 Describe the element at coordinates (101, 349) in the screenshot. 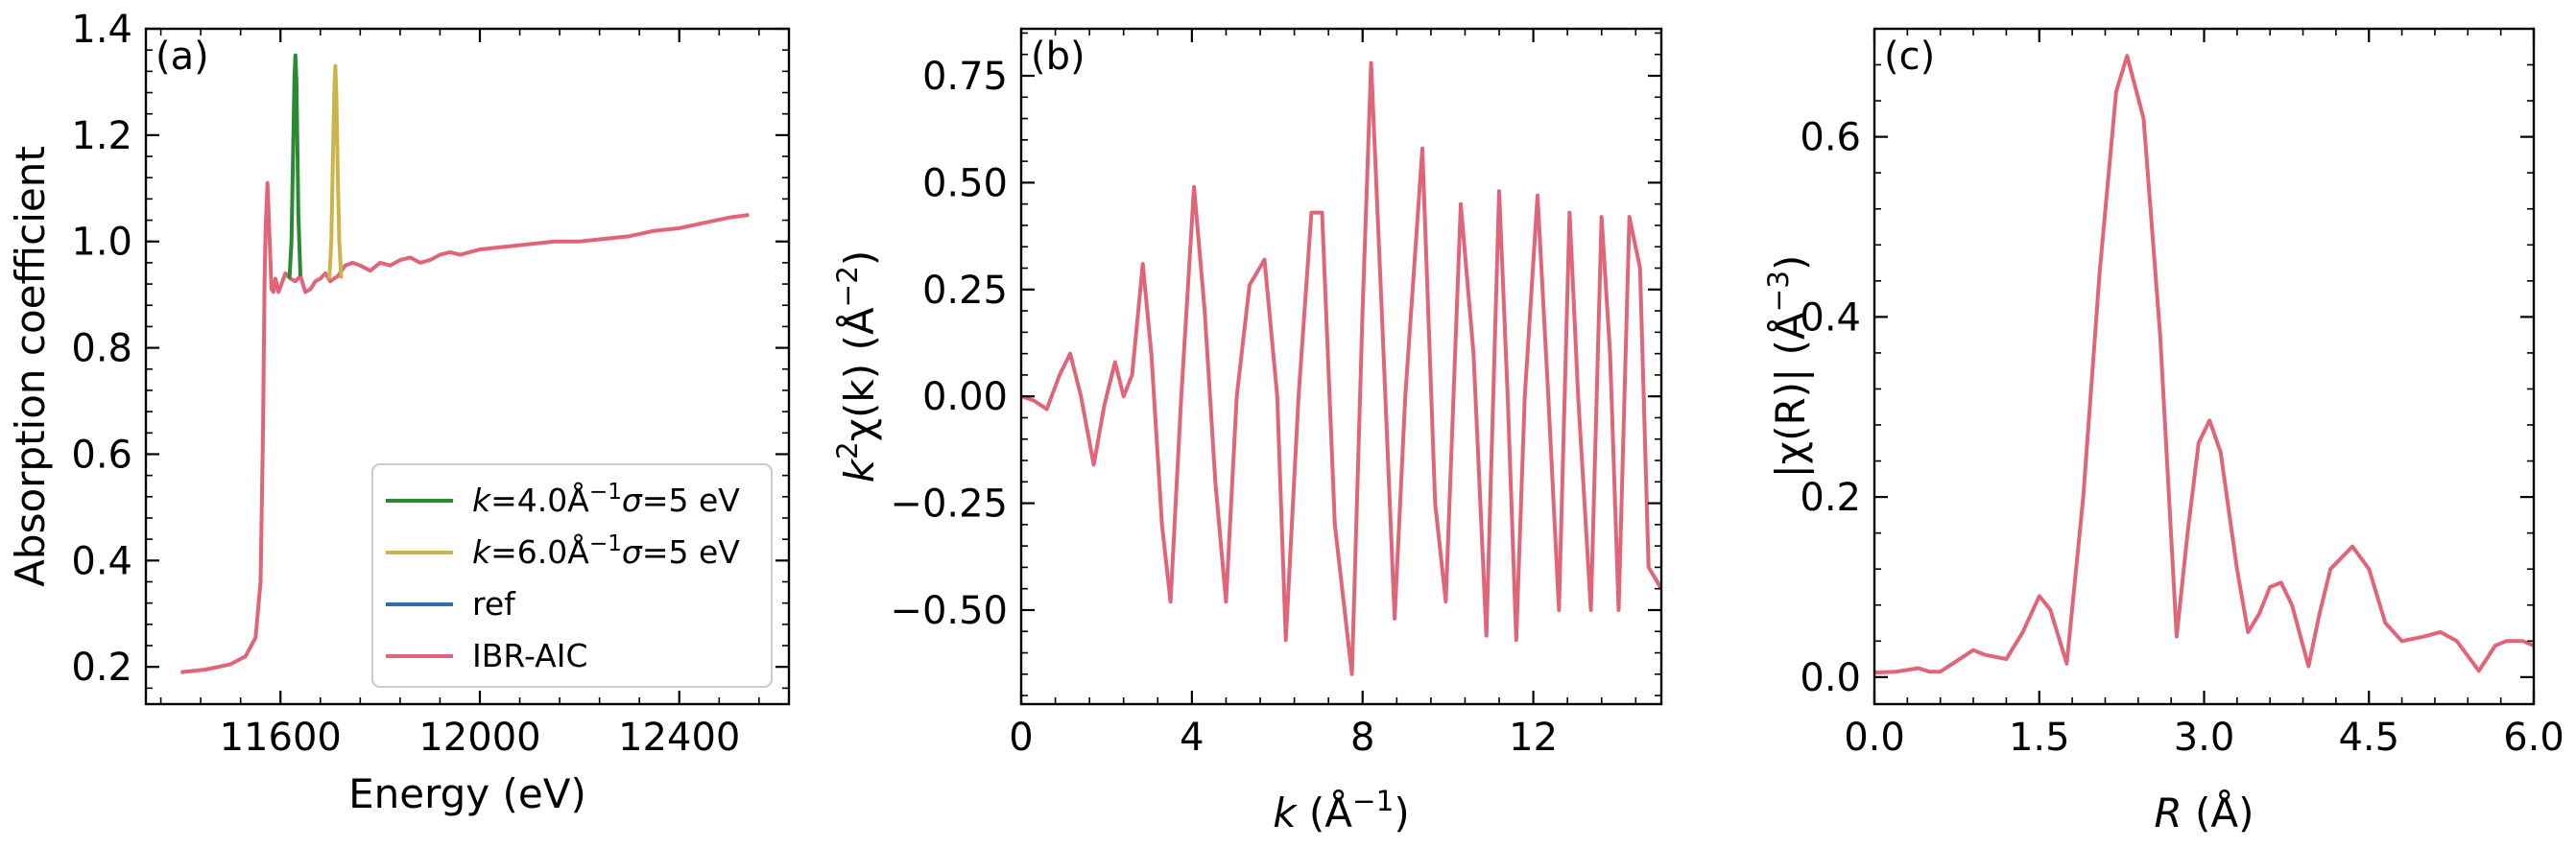

I see `y-tick-label: 0.8` at that location.